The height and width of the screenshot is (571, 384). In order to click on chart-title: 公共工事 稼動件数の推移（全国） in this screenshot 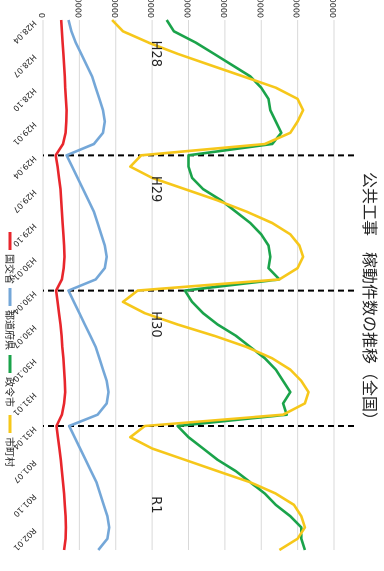, I will do `click(369, 300)`.